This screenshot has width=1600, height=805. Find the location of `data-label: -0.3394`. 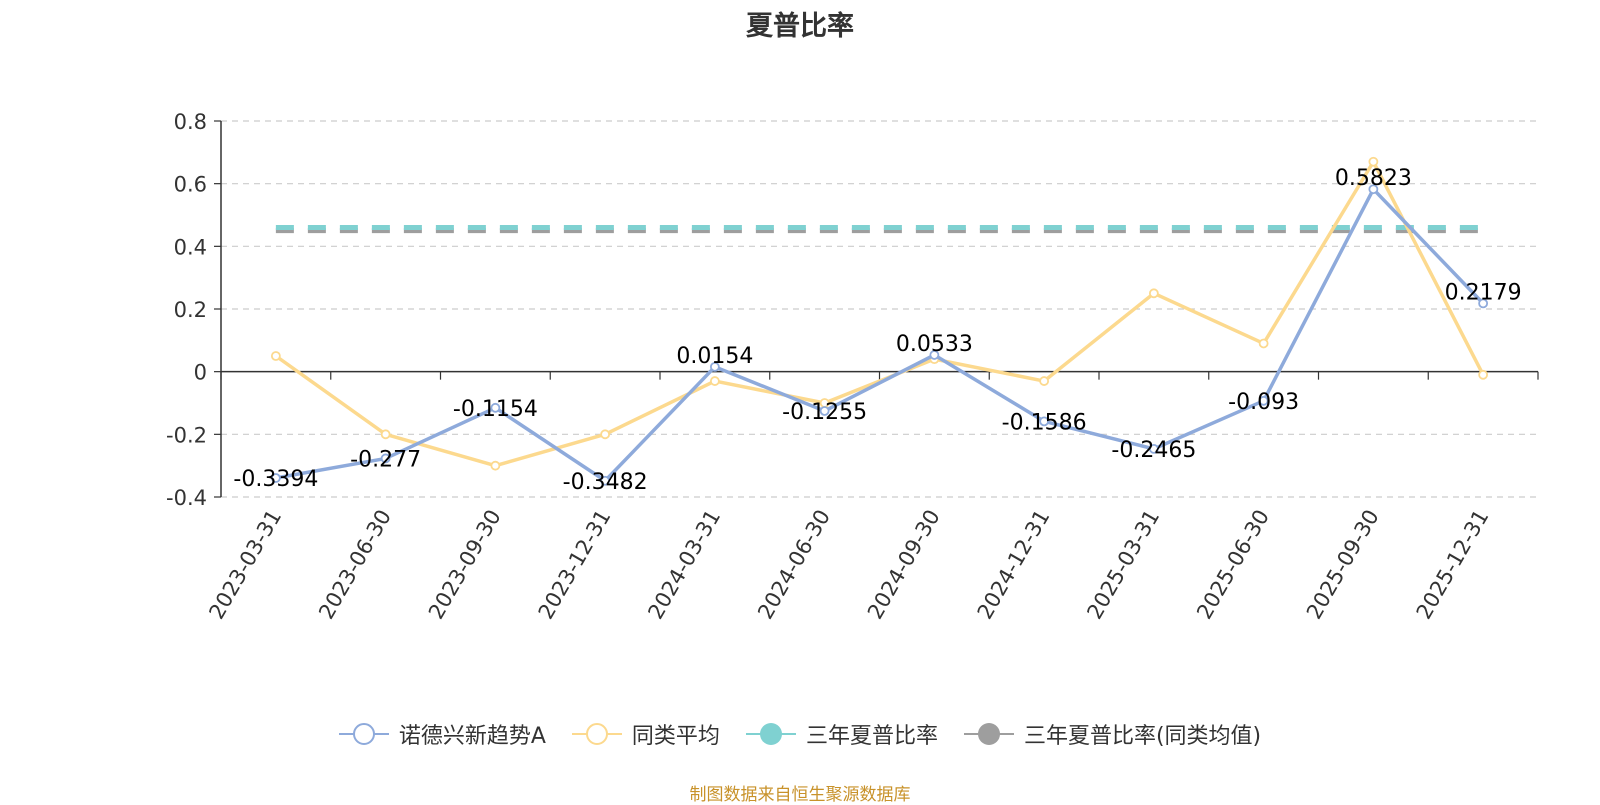

data-label: -0.3394 is located at coordinates (275, 479).